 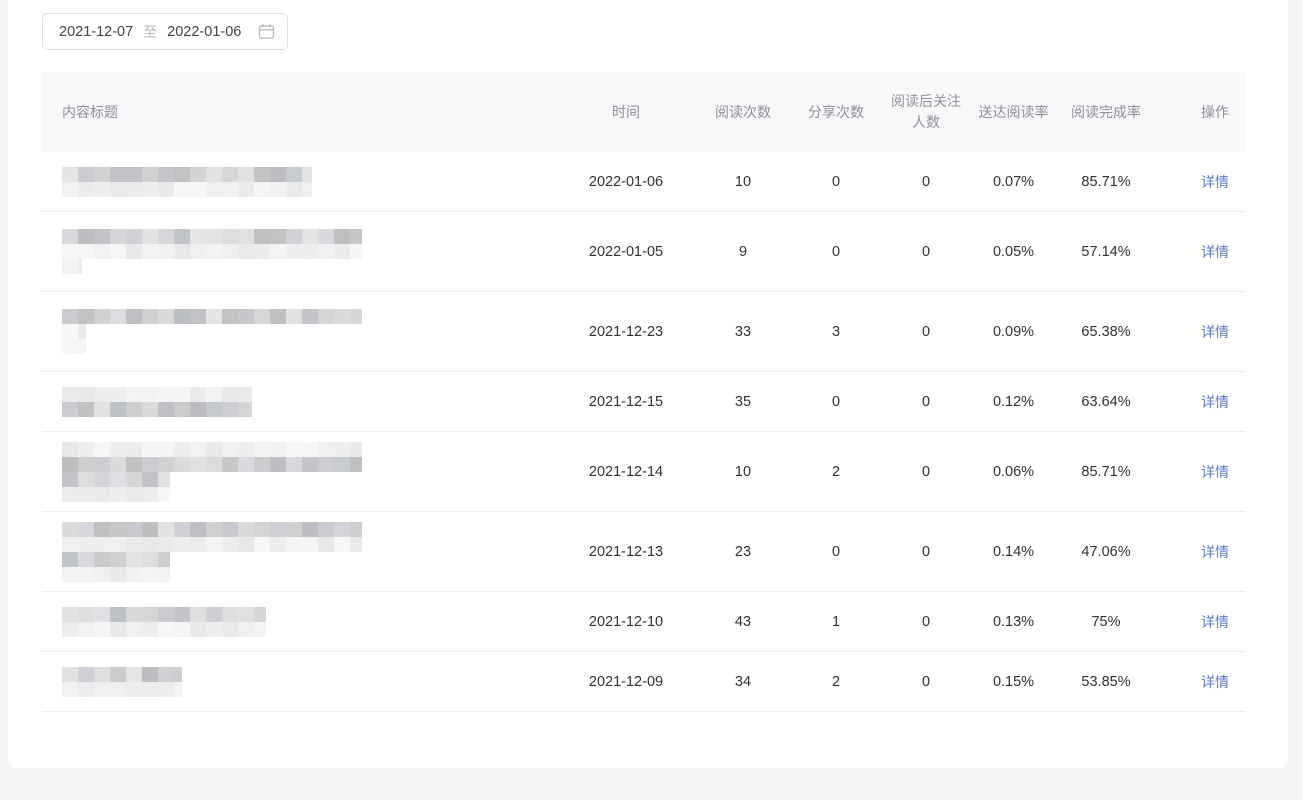 I want to click on table-row: 2022-01-05 9 0 0 0.05% 57.14% 详情, so click(x=643, y=252).